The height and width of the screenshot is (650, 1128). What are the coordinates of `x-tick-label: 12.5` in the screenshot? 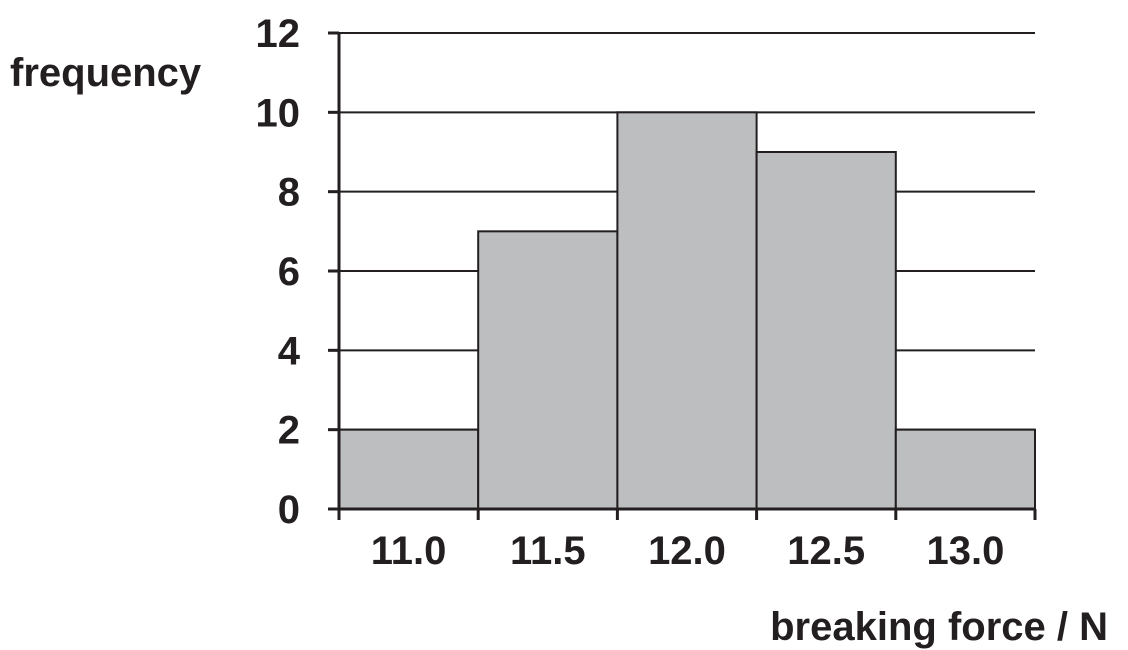 It's located at (826, 551).